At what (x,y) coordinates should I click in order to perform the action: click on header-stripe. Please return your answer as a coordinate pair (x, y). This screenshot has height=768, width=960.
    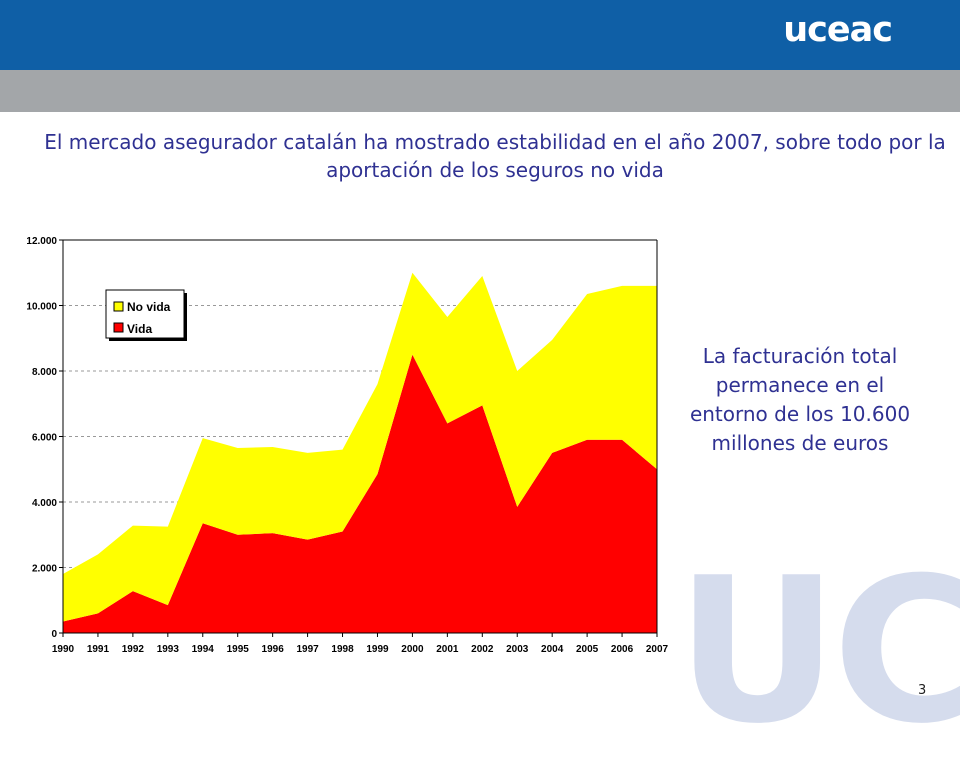
    Looking at the image, I should click on (480, 91).